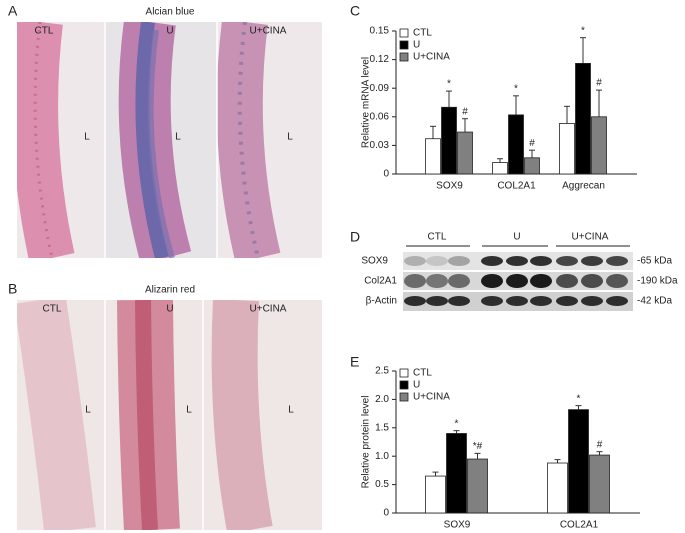 Image resolution: width=685 pixels, height=533 pixels. Describe the element at coordinates (366, 102) in the screenshot. I see `y-axis-label: Relative mRNA level` at that location.